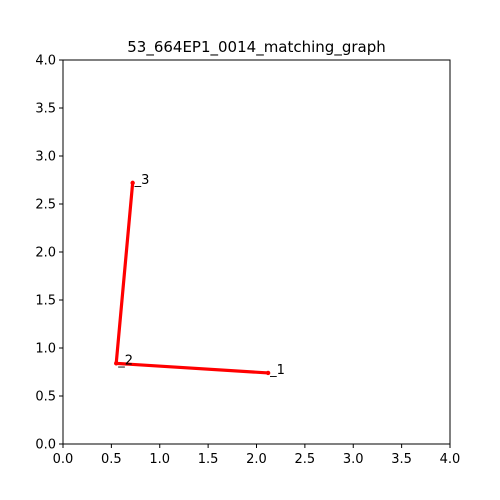 This screenshot has height=500, width=500. I want to click on y-axis: 0.0 0.5 1.0 1.5 2.0 2.5 3.0 3.5 4.0, so click(49, 253).